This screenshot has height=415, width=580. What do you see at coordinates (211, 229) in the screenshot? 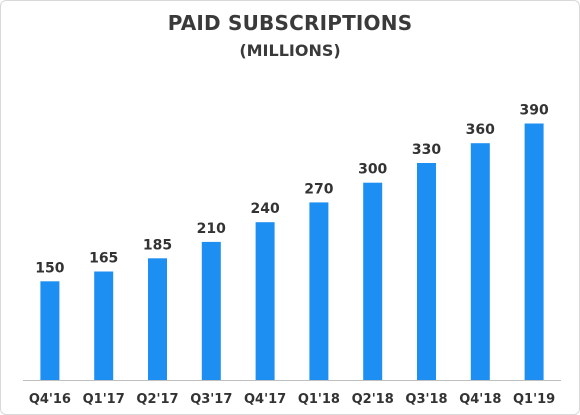
I see `data-label-Q3'17: 210` at bounding box center [211, 229].